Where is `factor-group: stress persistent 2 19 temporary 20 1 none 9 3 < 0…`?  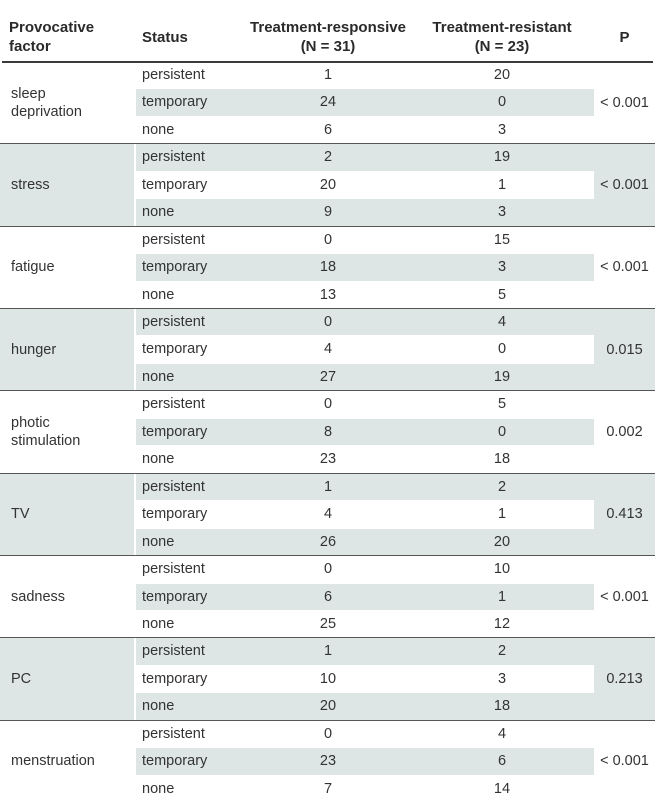
factor-group: stress persistent 2 19 temporary 20 1 none 9 3 < 0… is located at coordinates (327, 185).